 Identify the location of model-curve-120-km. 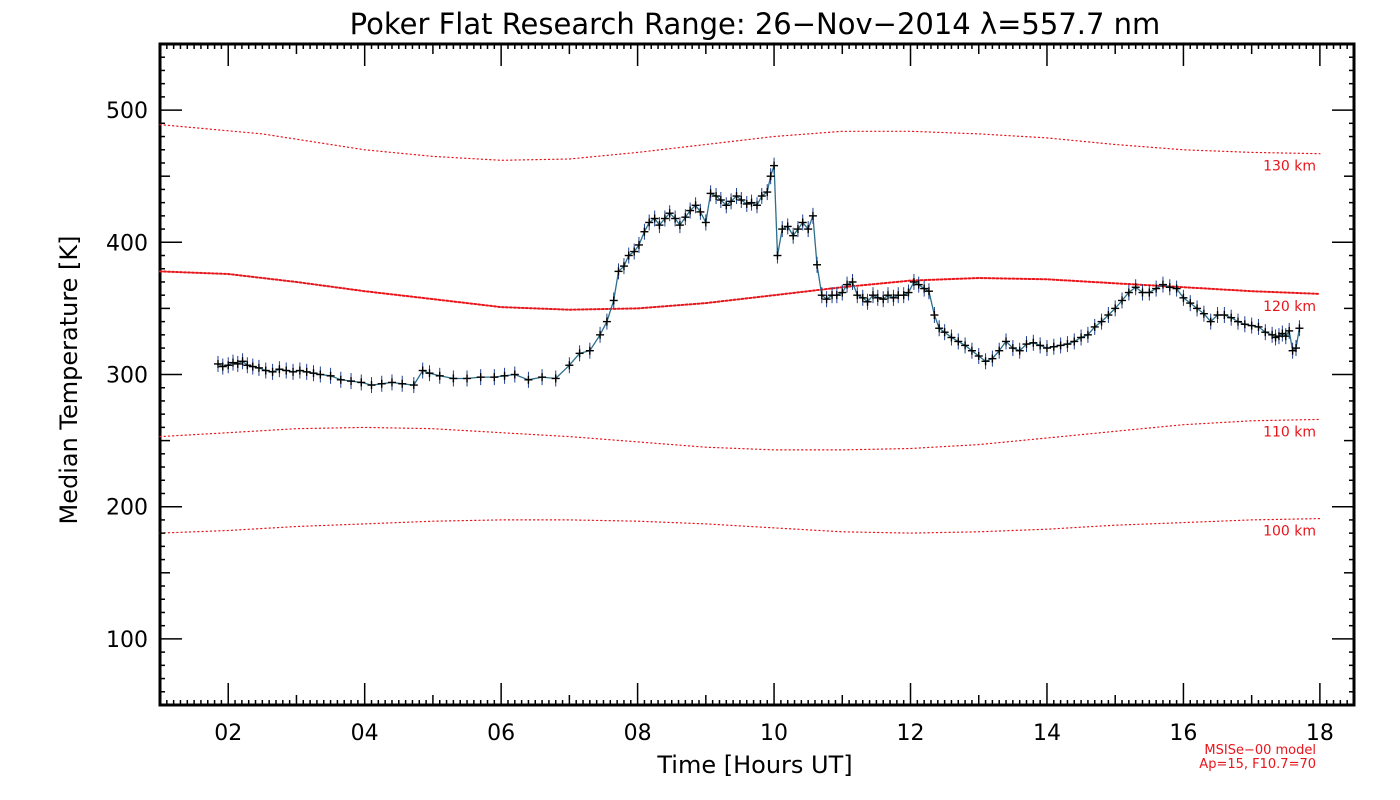
(740, 290).